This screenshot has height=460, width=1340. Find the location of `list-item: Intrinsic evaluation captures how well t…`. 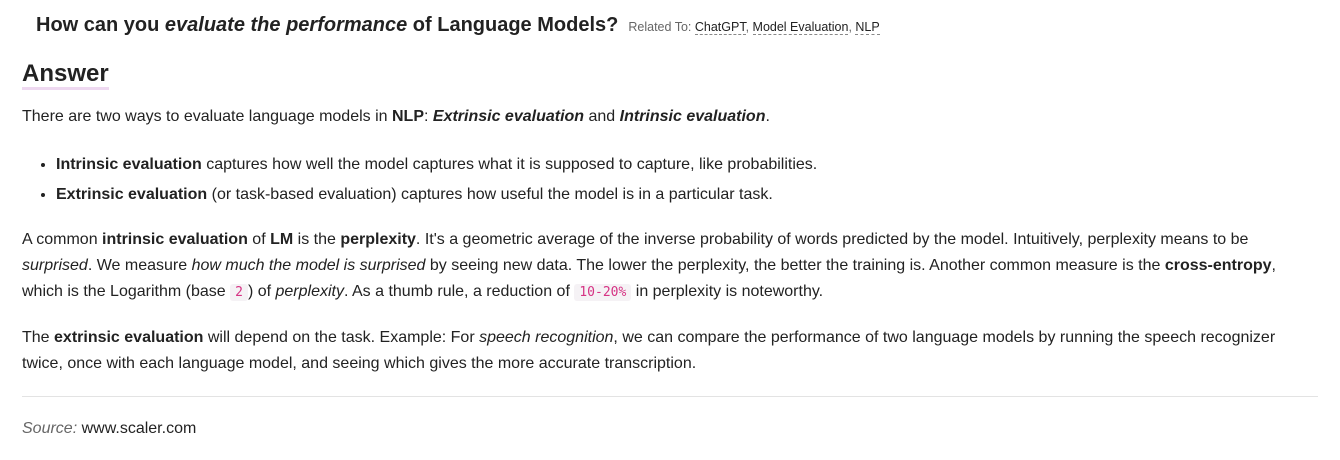

list-item: Intrinsic evaluation captures how well t… is located at coordinates (436, 165).